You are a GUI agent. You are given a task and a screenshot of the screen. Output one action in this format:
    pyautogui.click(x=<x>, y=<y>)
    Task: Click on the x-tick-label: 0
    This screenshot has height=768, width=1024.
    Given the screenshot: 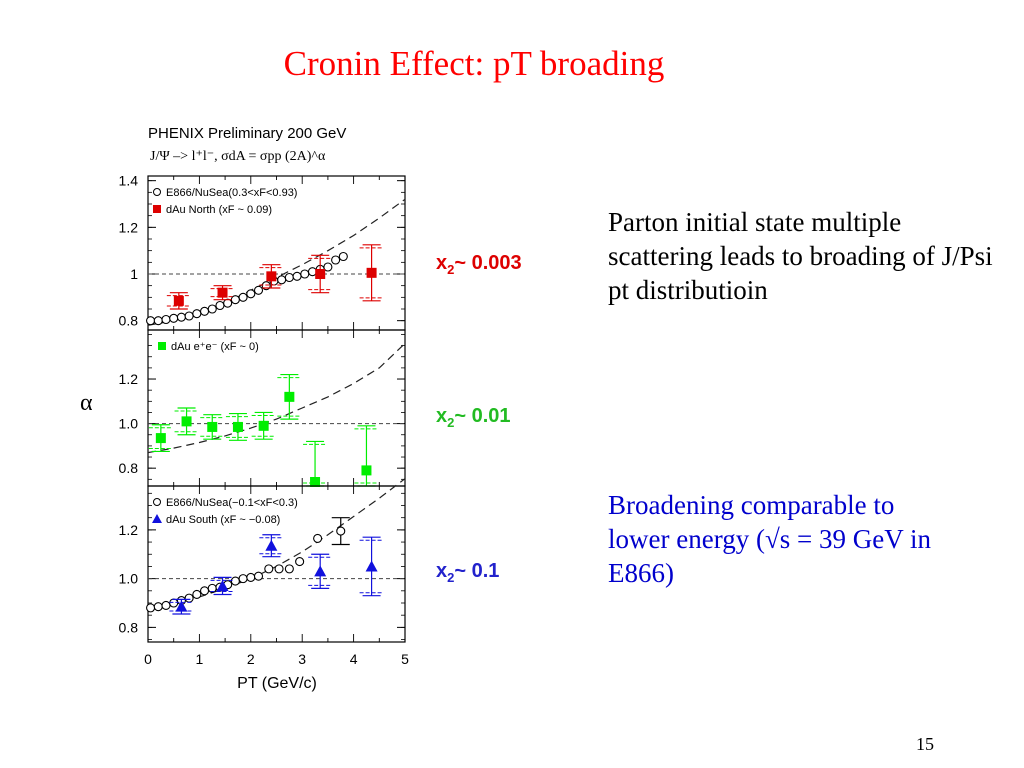 What is the action you would take?
    pyautogui.click(x=148, y=659)
    